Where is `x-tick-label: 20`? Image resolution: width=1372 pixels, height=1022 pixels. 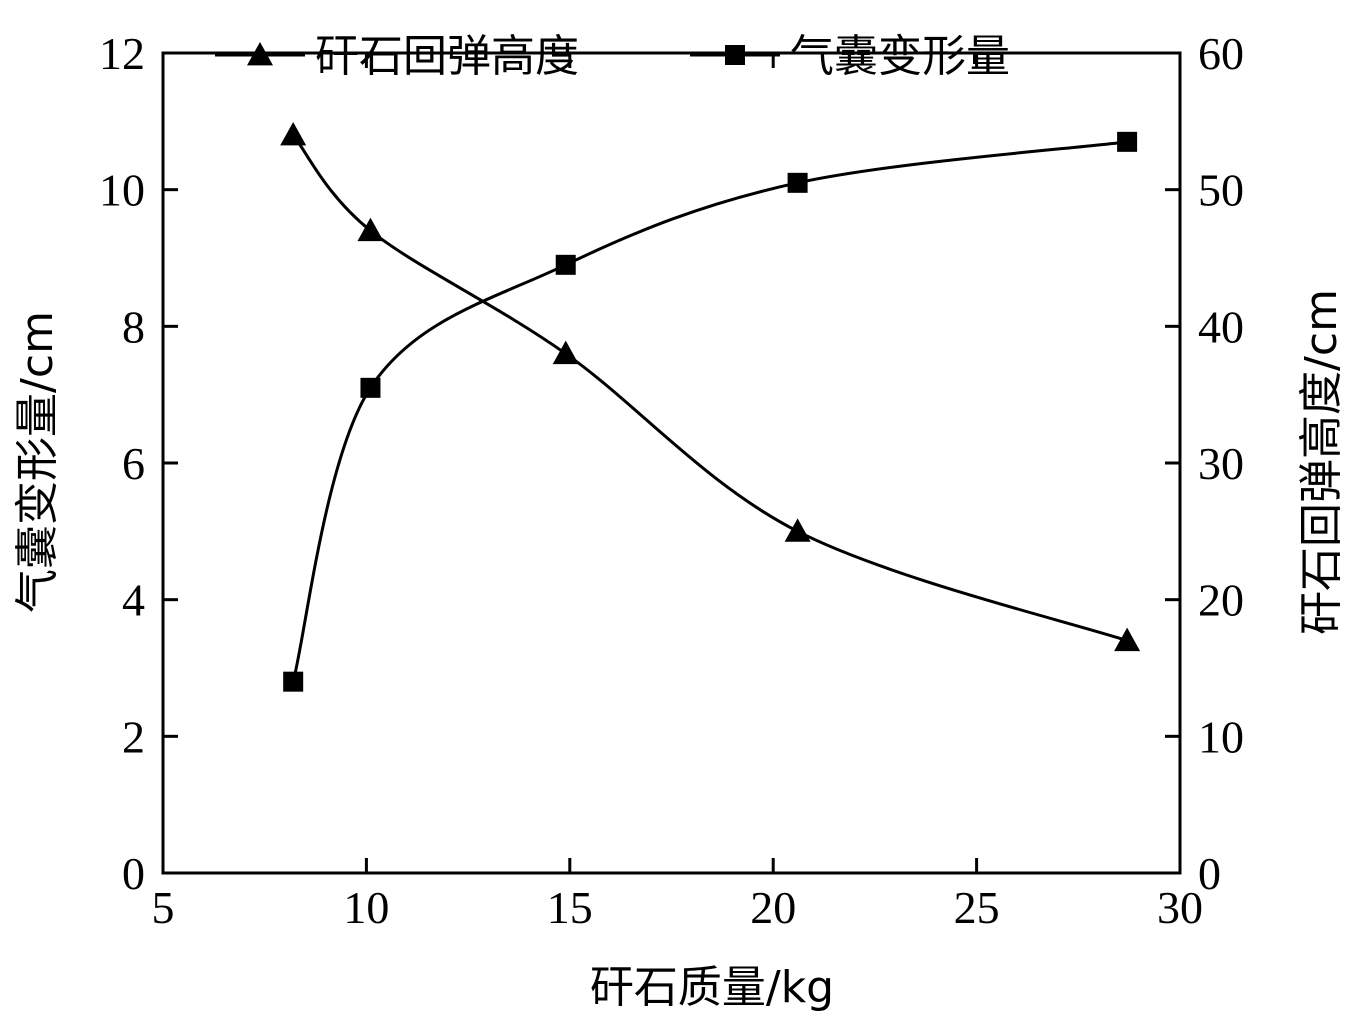
x-tick-label: 20 is located at coordinates (773, 907).